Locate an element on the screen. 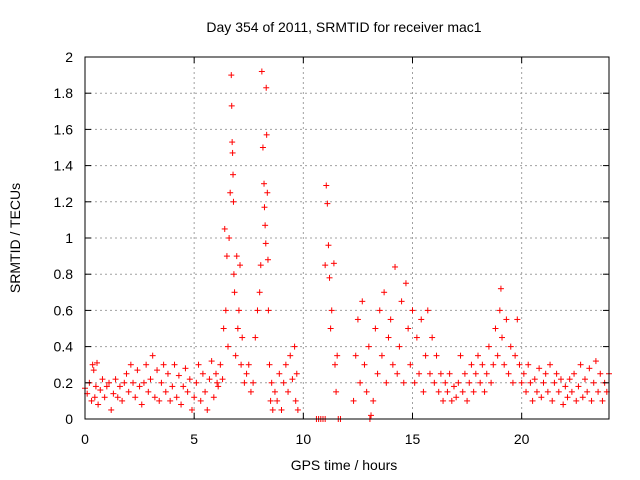 The height and width of the screenshot is (480, 640). y-tick-label: 1.4 is located at coordinates (64, 166).